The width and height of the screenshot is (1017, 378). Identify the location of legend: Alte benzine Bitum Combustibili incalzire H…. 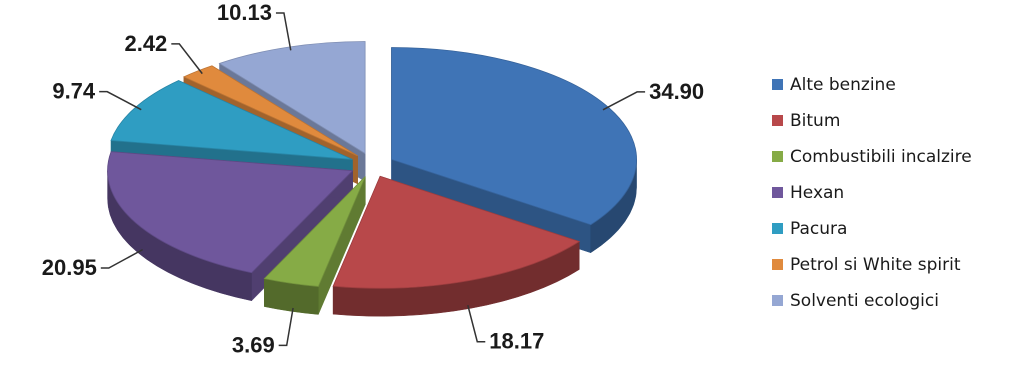
(872, 193).